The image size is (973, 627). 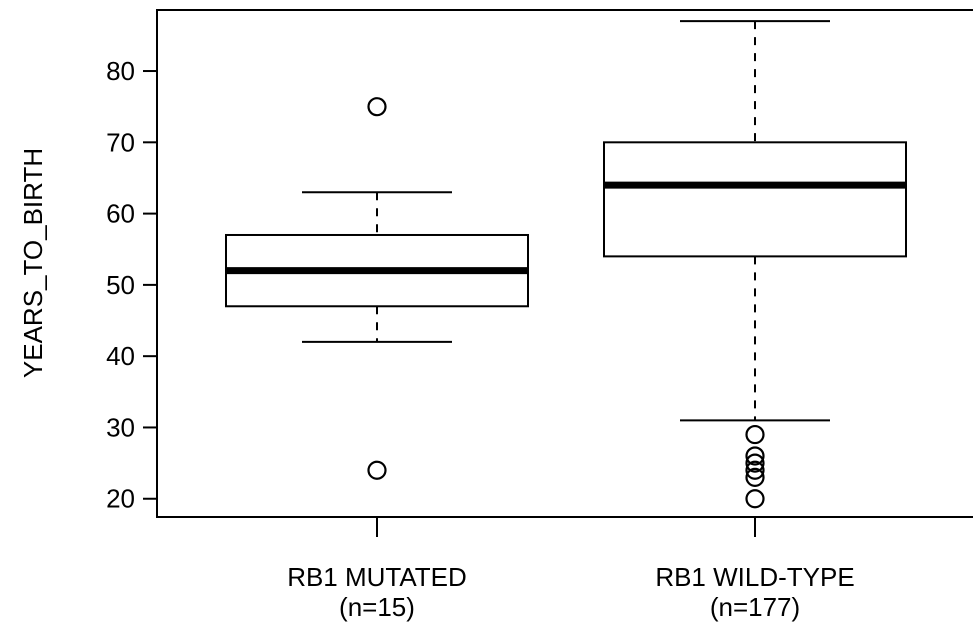 I want to click on y-tick-label: 70, so click(x=120, y=142).